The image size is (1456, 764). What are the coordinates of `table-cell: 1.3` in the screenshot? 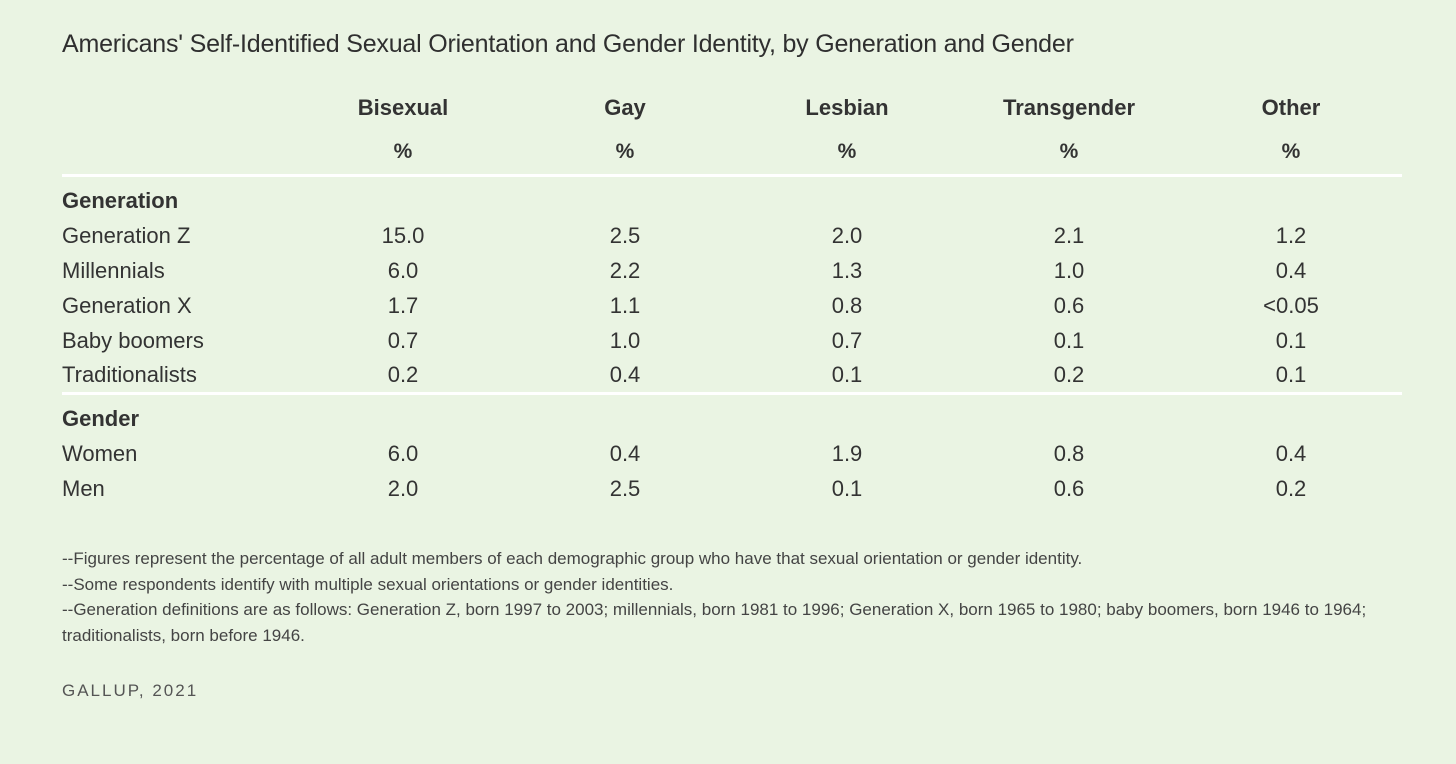 It's located at (847, 270).